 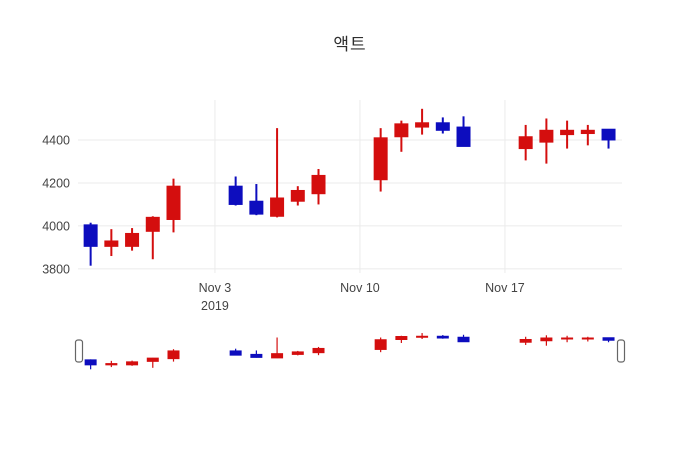 I want to click on rangeslider-left-handle, so click(x=79, y=351).